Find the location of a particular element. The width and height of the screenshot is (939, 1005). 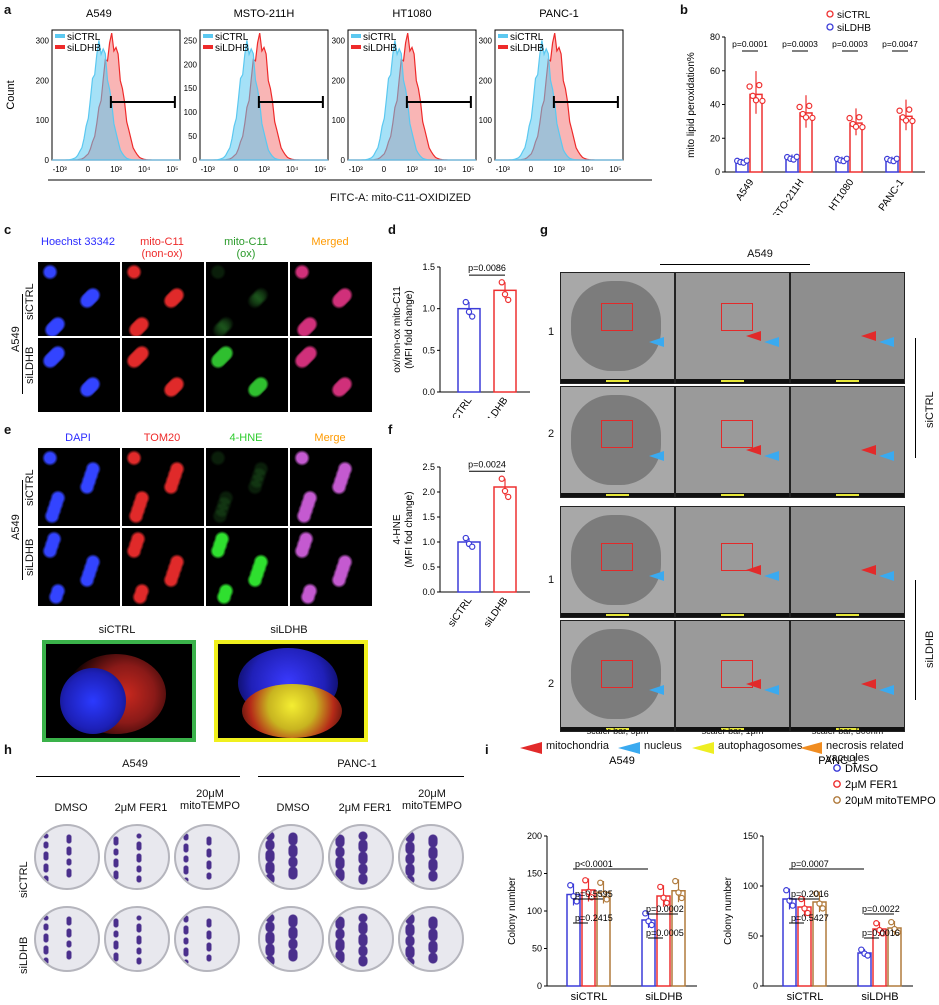

panel-c-row-1: siLDHB is located at coordinates (30, 365).